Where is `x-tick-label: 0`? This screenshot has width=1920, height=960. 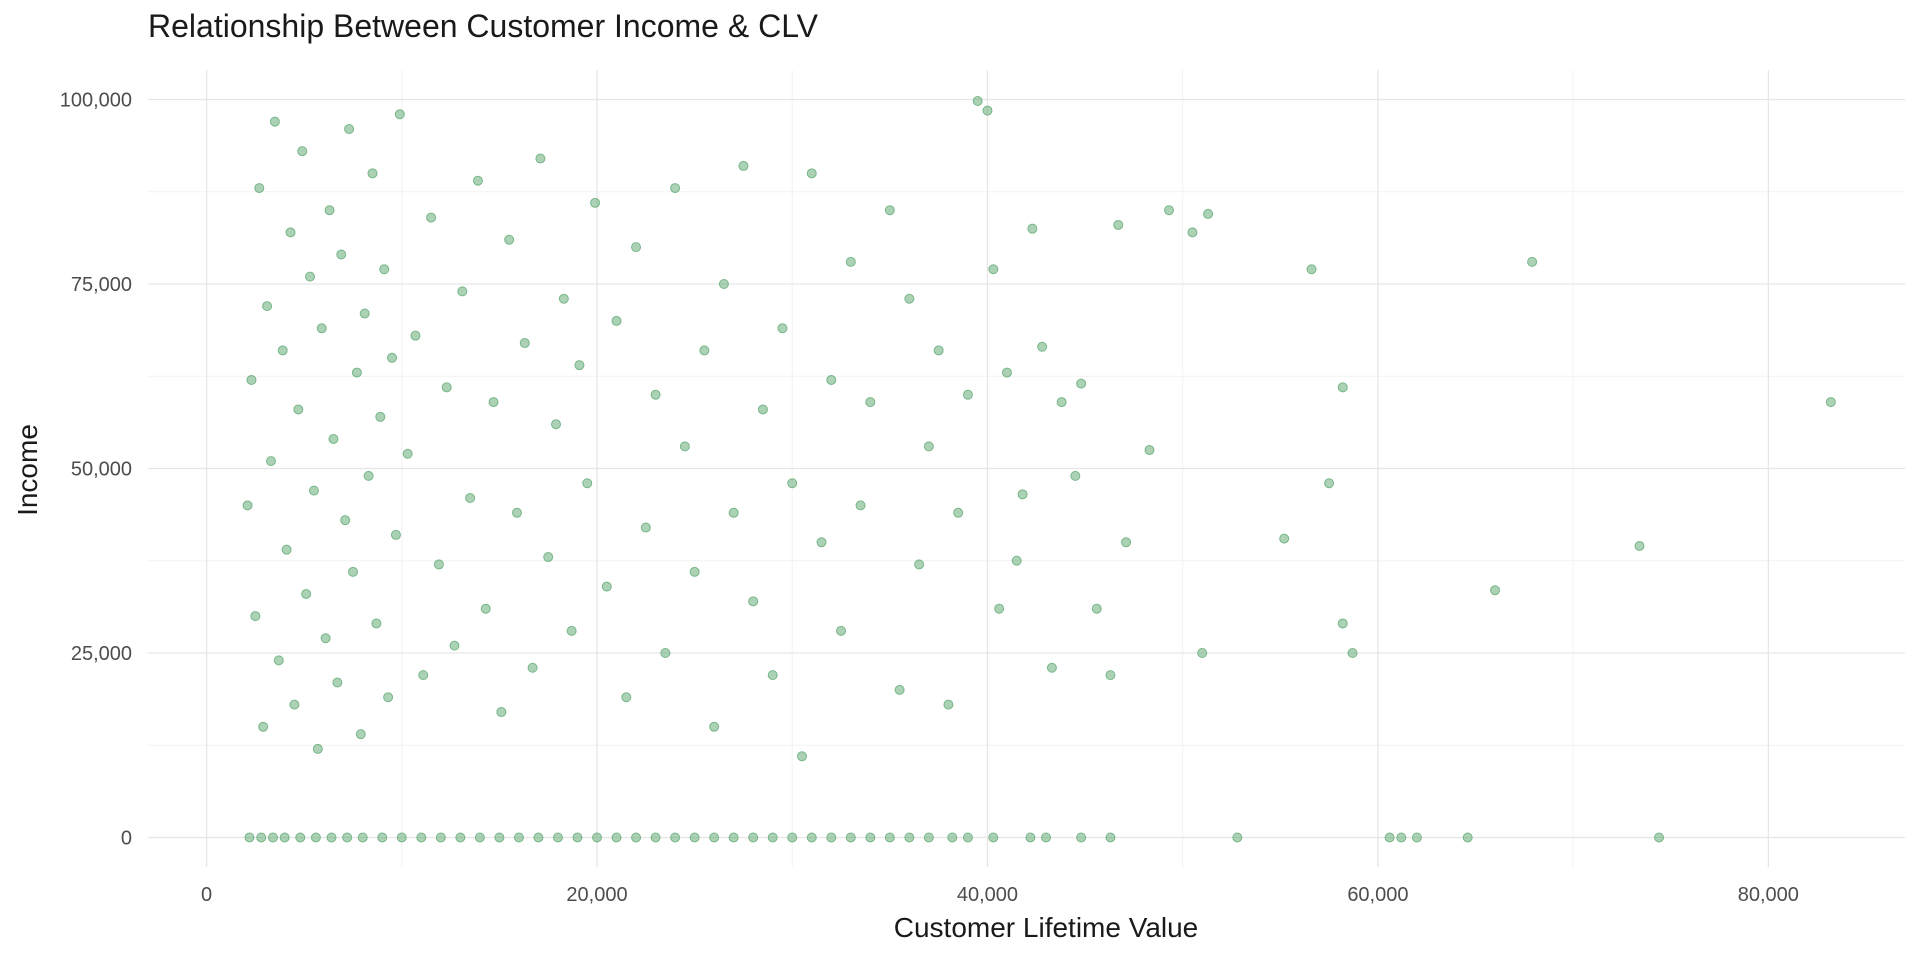 x-tick-label: 0 is located at coordinates (206, 895).